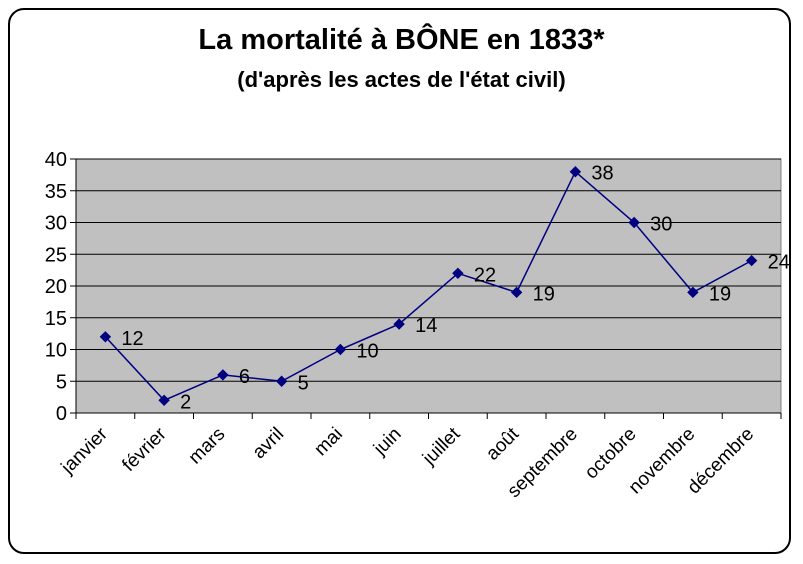  Describe the element at coordinates (387, 442) in the screenshot. I see `x-tick-label: juin` at that location.